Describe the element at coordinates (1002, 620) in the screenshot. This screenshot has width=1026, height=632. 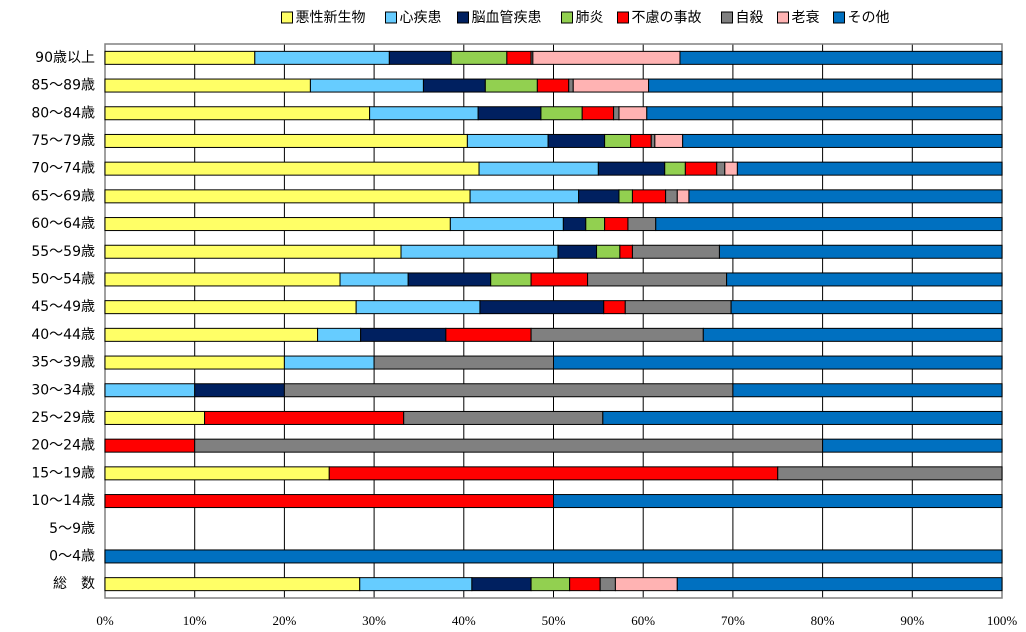
I see `x-tick-label: 100%` at that location.